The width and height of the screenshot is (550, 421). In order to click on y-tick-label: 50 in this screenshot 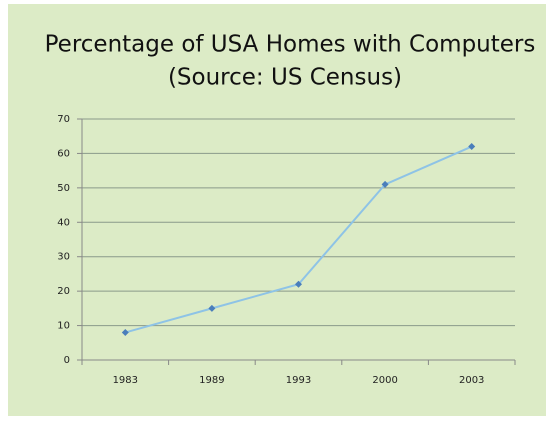, I will do `click(63, 188)`.